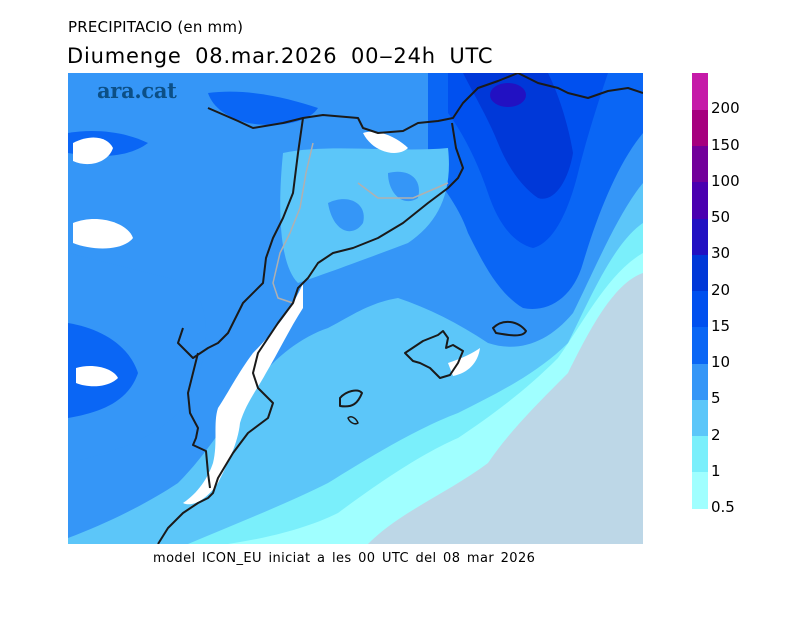 This screenshot has width=800, height=617. I want to click on watermark-logo: ara.cat, so click(137, 90).